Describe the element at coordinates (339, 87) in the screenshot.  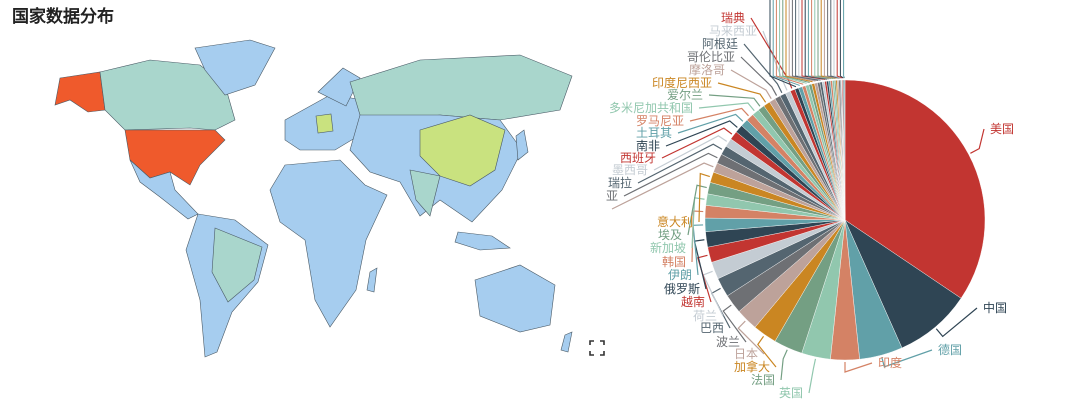
I see `region-scandinavia` at that location.